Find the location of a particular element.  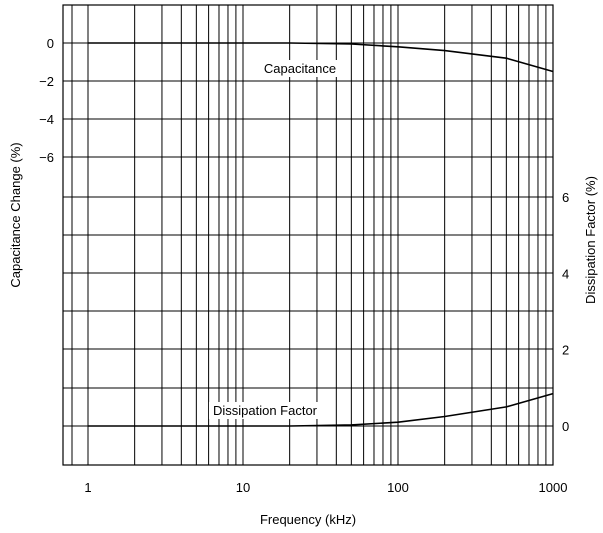

annotations: Capacitance Dissipation Factor is located at coordinates (274, 239).